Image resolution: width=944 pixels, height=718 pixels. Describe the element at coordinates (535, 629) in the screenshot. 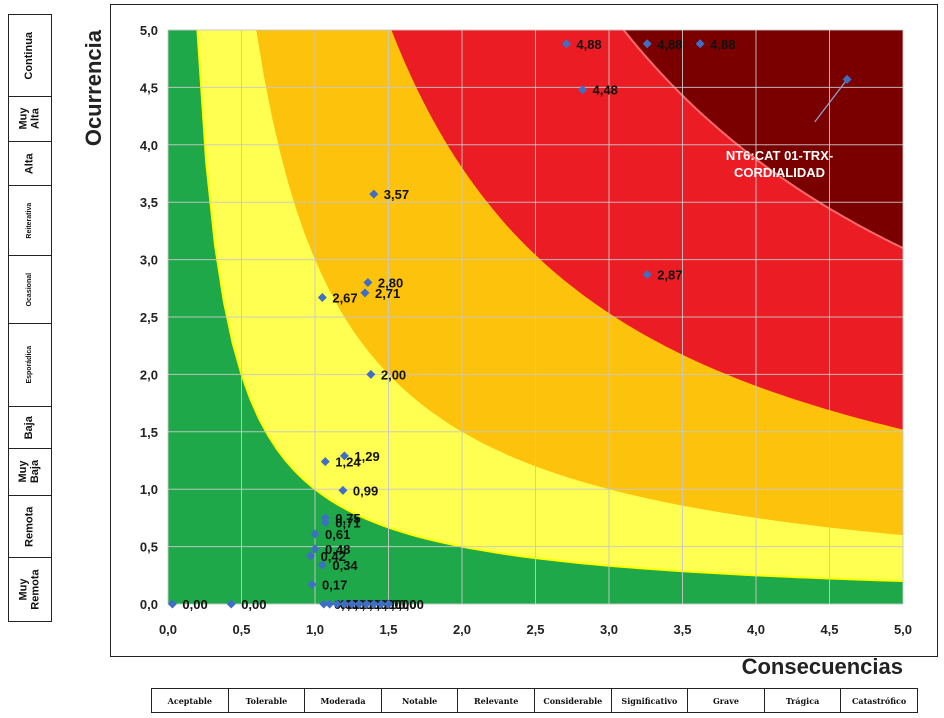

I see `x-tick-label: 2,5` at that location.